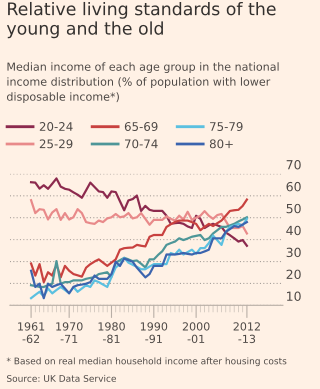 The image size is (320, 389). What do you see at coordinates (141, 20) in the screenshot?
I see `chart-title: Relative living standards of the young and the old` at bounding box center [141, 20].